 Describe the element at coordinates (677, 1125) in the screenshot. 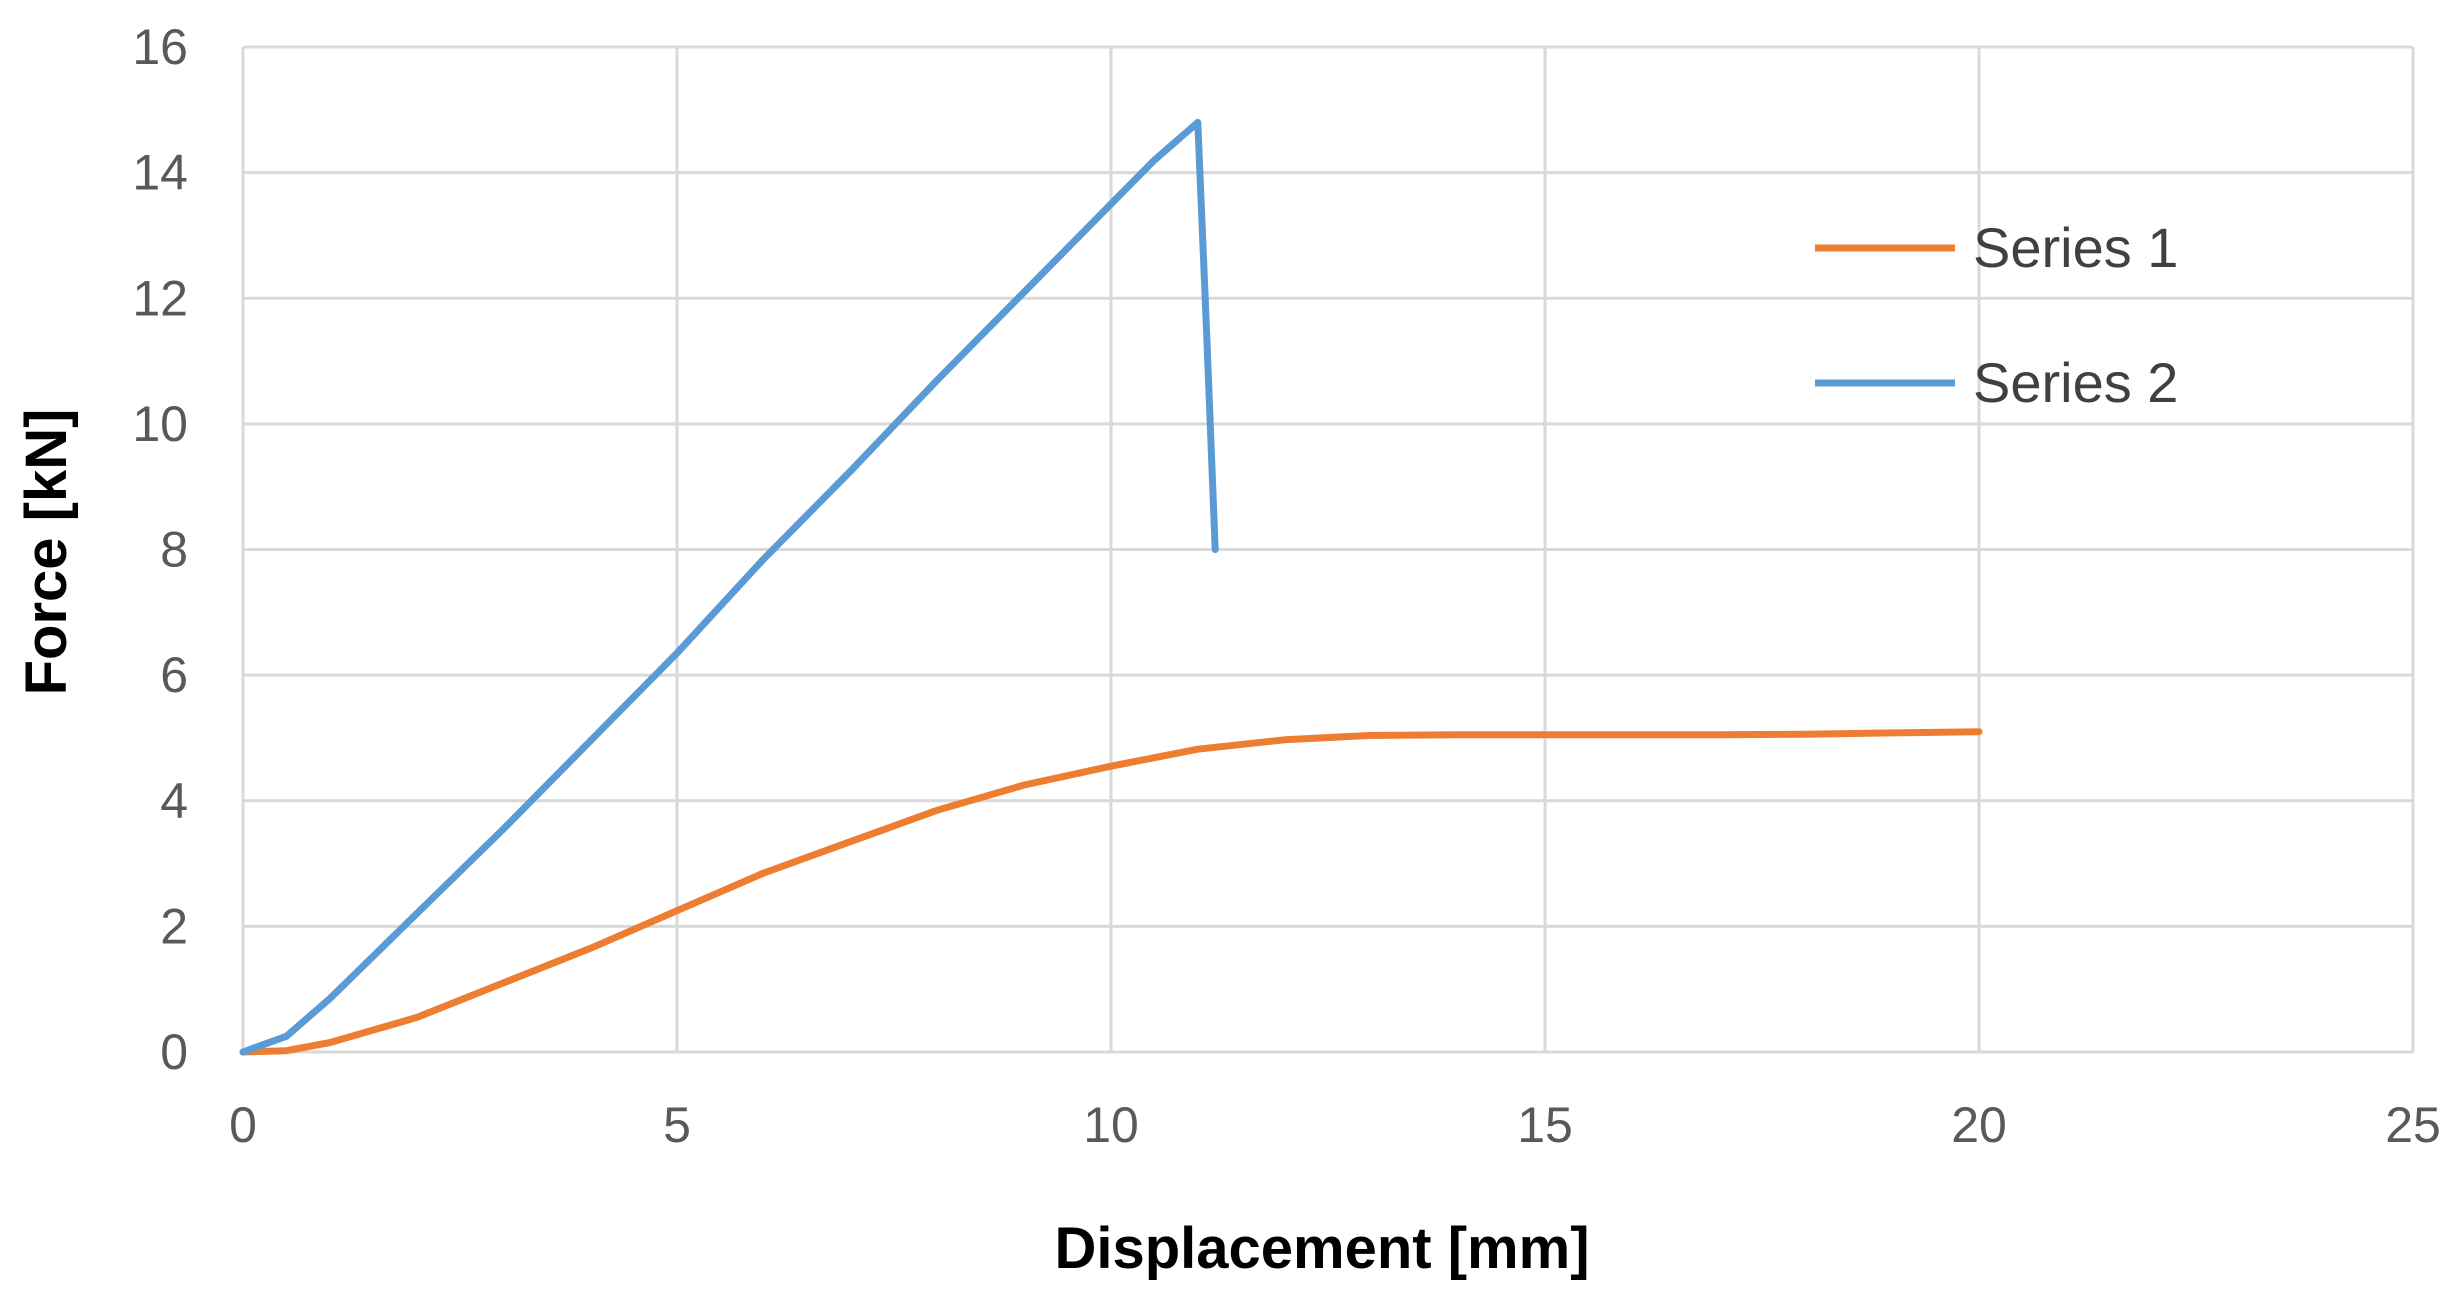

I see `x-tick-label-1: 5` at that location.